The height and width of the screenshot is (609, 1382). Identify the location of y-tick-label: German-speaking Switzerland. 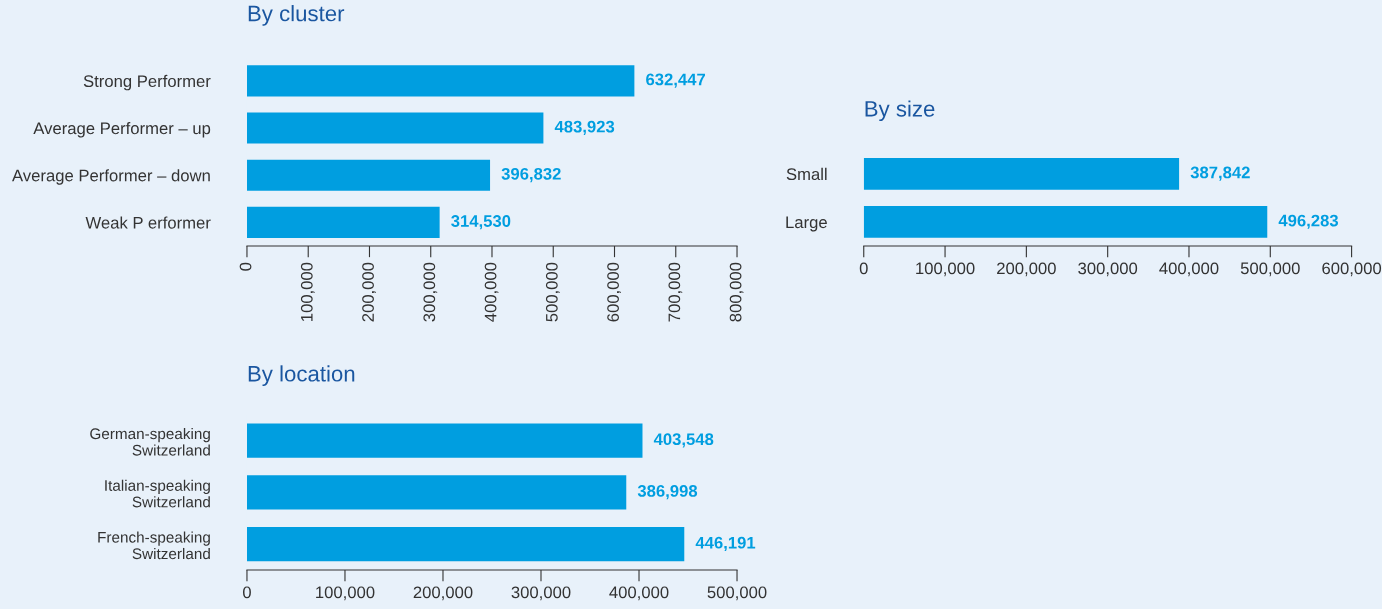
(150, 441).